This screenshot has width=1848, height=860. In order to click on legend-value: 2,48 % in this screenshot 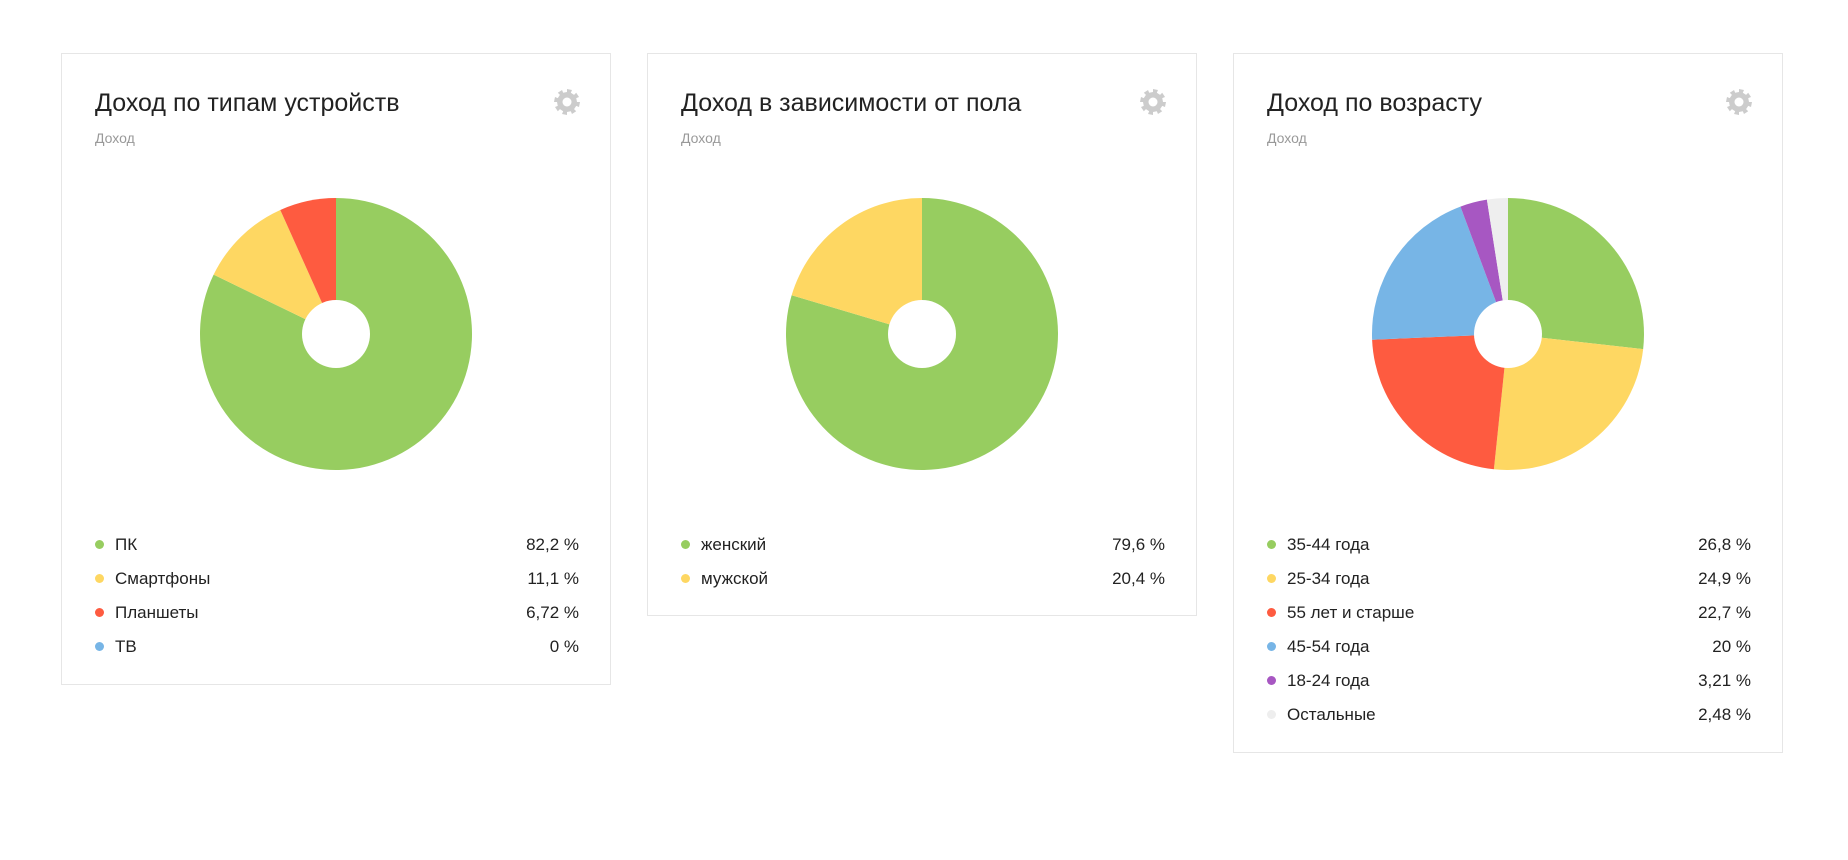, I will do `click(1724, 714)`.